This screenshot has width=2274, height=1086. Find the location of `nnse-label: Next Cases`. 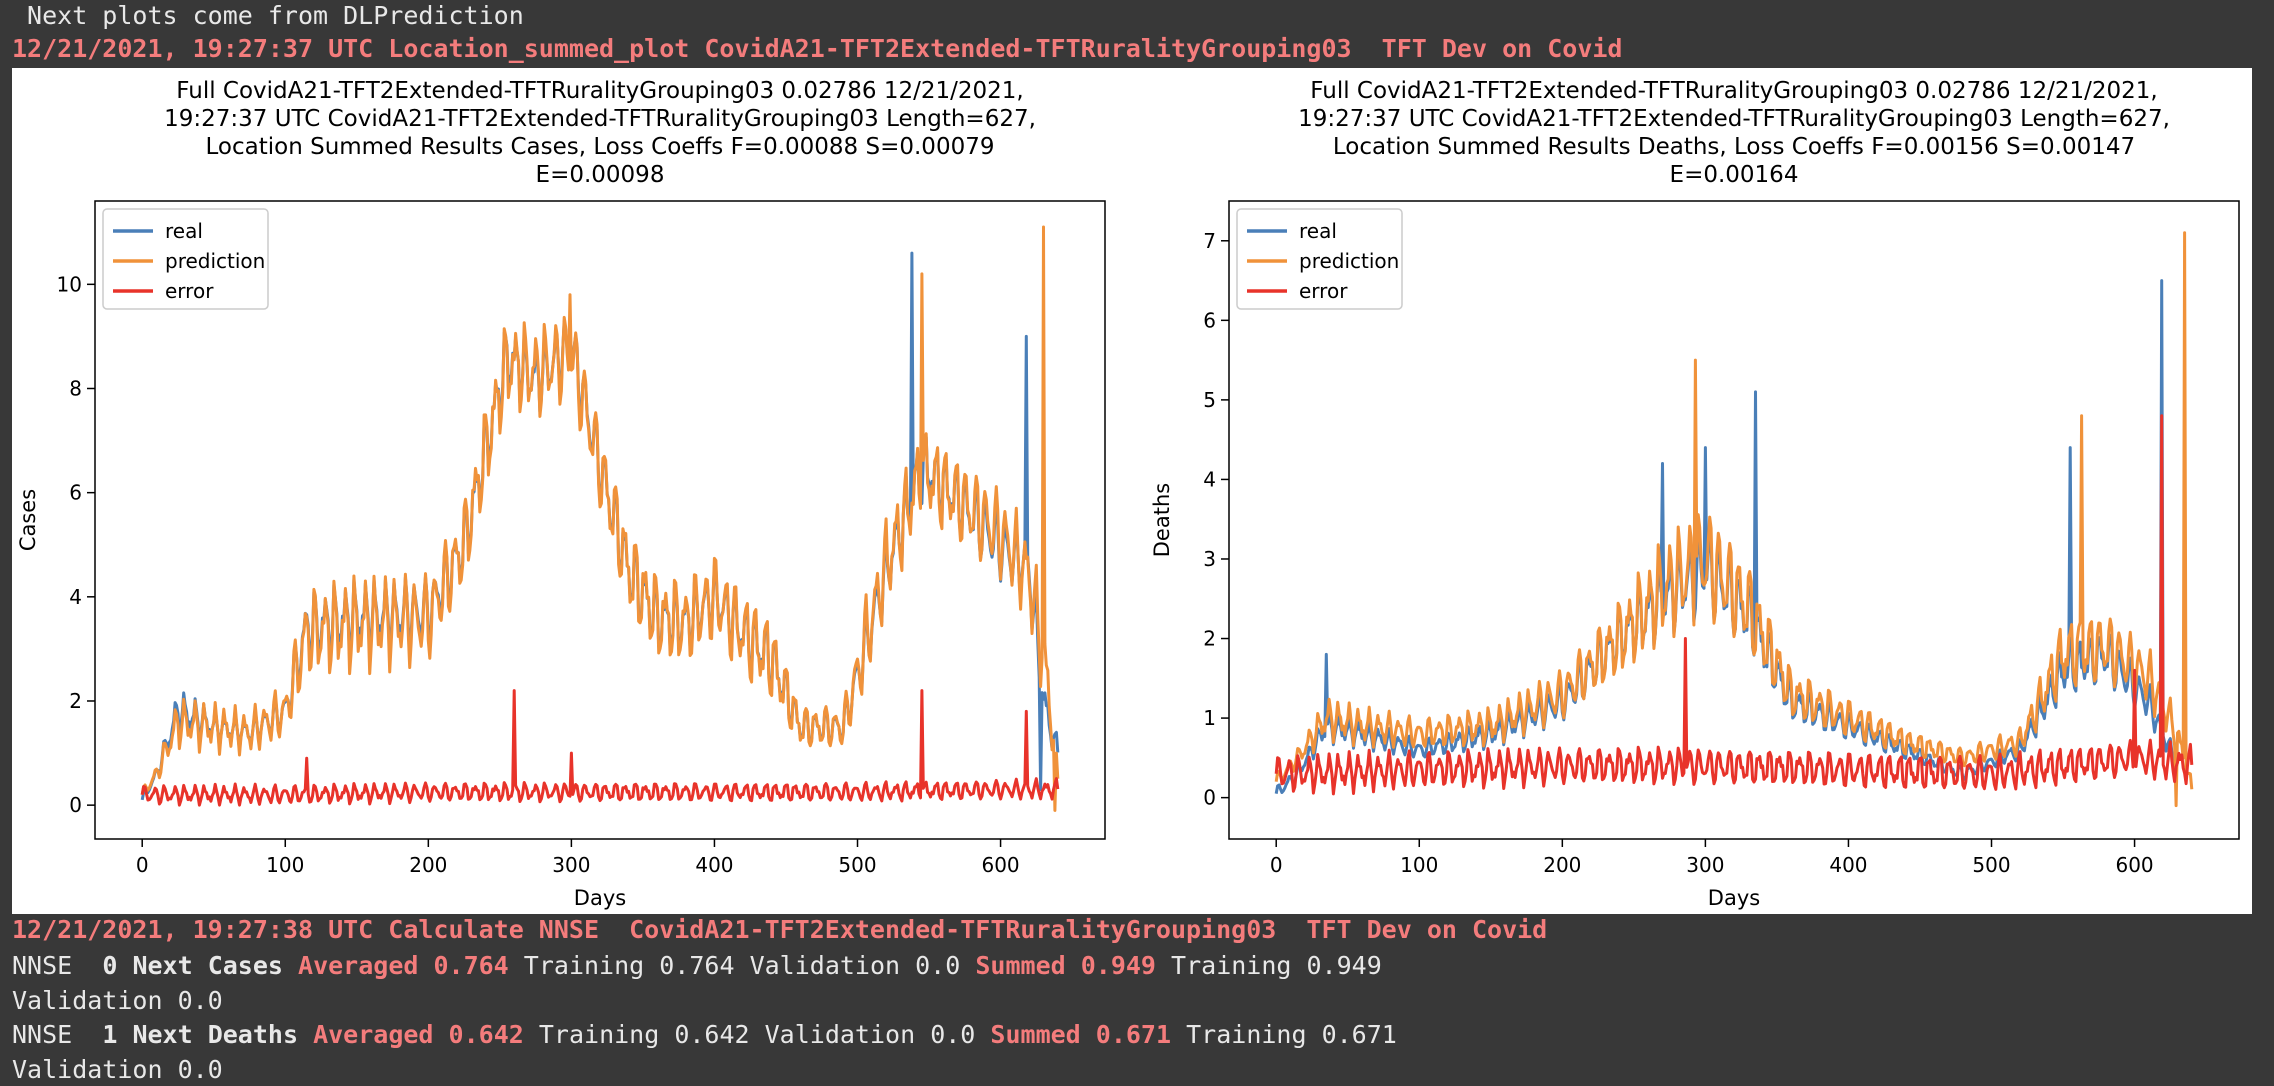

nnse-label: Next Cases is located at coordinates (207, 965).